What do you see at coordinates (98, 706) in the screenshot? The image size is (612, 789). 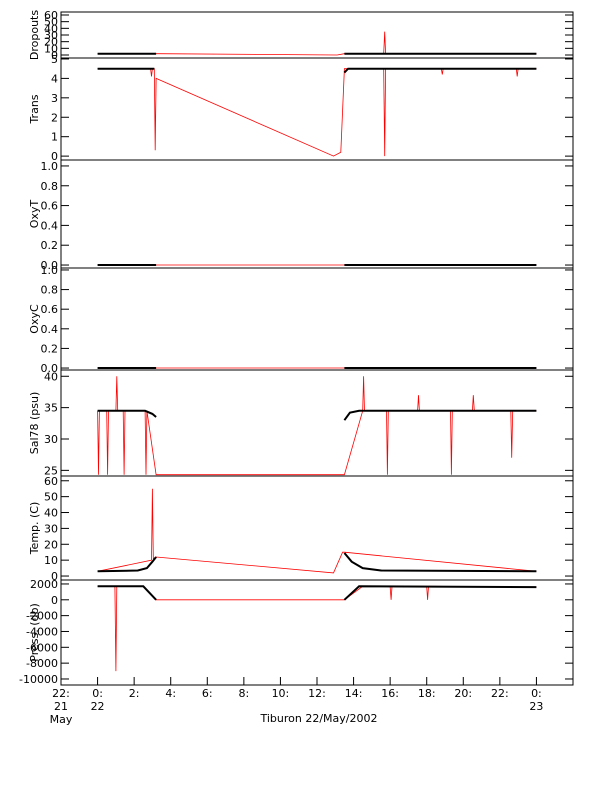 I see `x-tick-sublabel: 22` at bounding box center [98, 706].